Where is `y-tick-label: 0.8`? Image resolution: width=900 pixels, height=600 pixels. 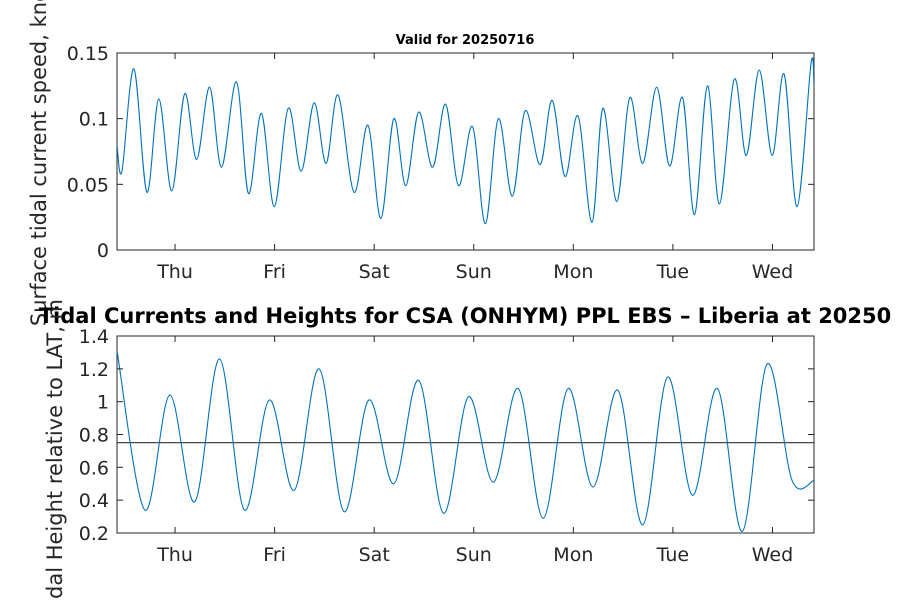
y-tick-label: 0.8 is located at coordinates (94, 436).